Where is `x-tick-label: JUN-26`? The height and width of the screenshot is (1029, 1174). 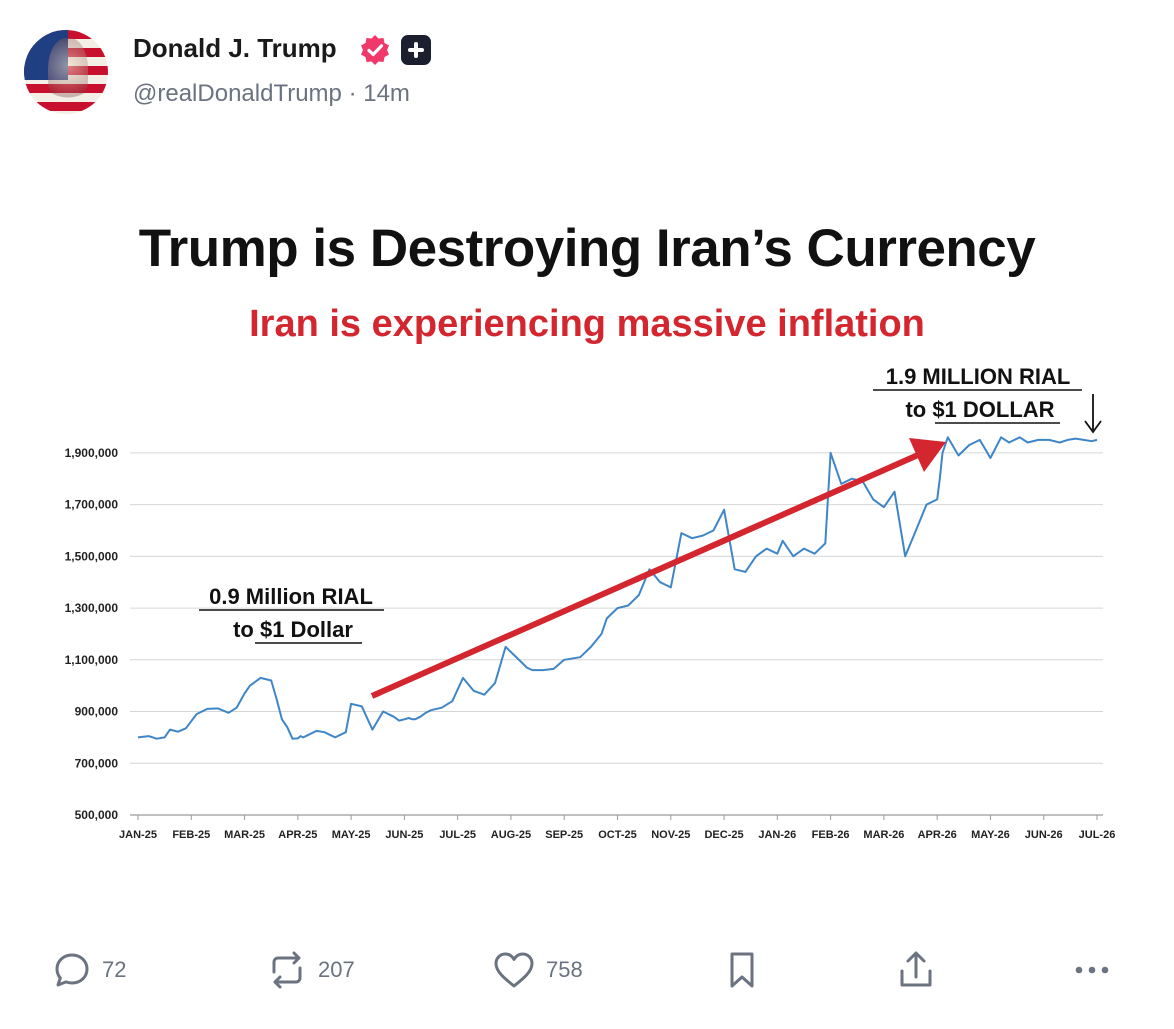
x-tick-label: JUN-26 is located at coordinates (1044, 835).